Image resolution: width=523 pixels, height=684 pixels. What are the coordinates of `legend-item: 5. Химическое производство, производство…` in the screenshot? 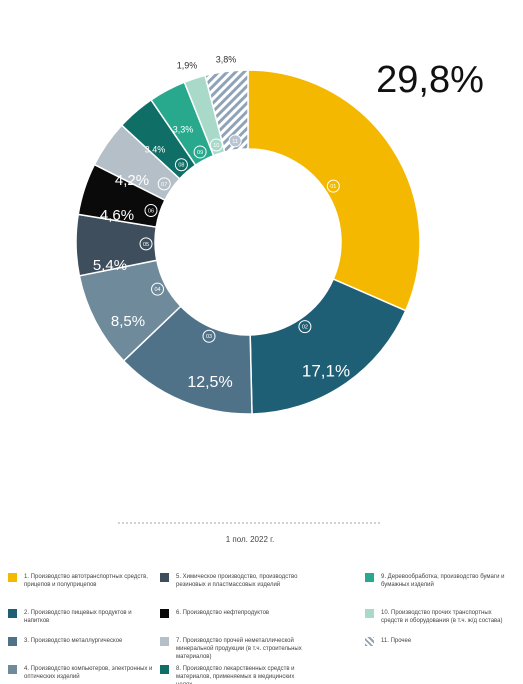 It's located at (232, 581).